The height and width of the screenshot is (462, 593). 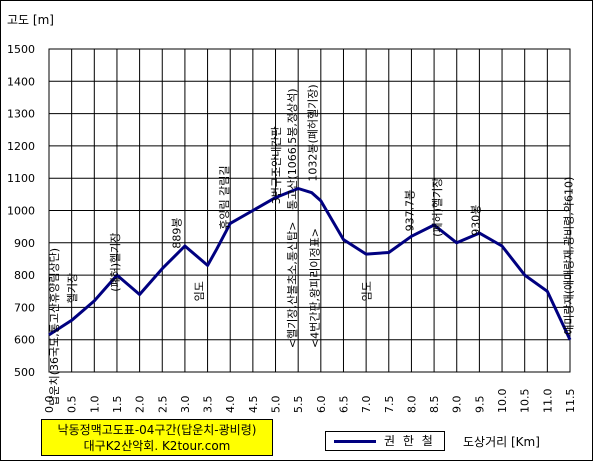 What do you see at coordinates (54, 327) in the screenshot?
I see `annotation-label: 답운치(36국도,통고산휴양림상단)` at bounding box center [54, 327].